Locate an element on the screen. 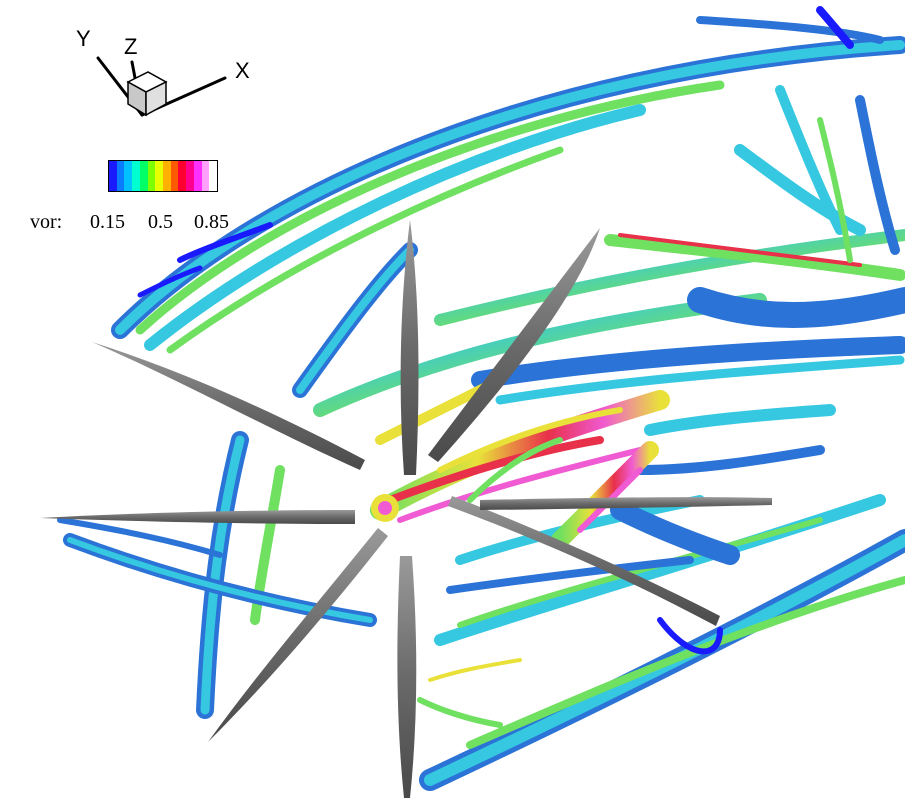  vorticity-colorbar is located at coordinates (163, 176).